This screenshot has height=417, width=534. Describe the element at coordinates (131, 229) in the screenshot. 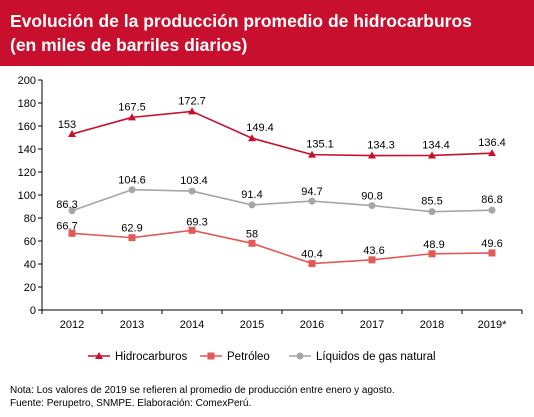

I see `data-label: 62.9` at that location.